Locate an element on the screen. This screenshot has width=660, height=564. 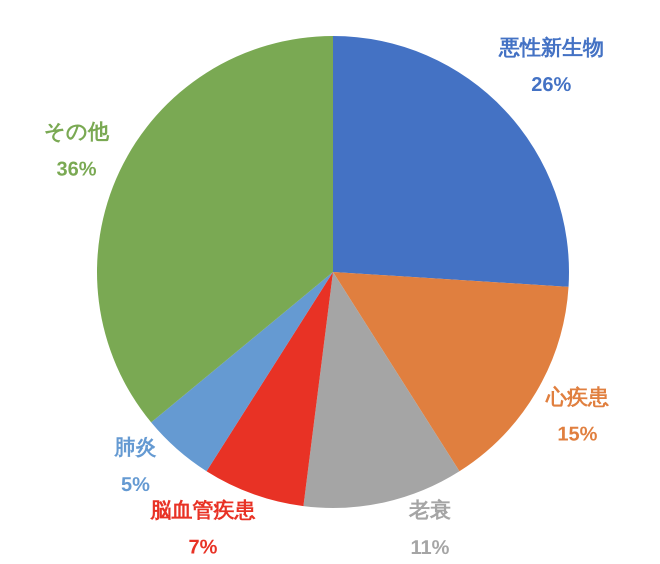
slice-label: 悪性新生物 is located at coordinates (551, 47).